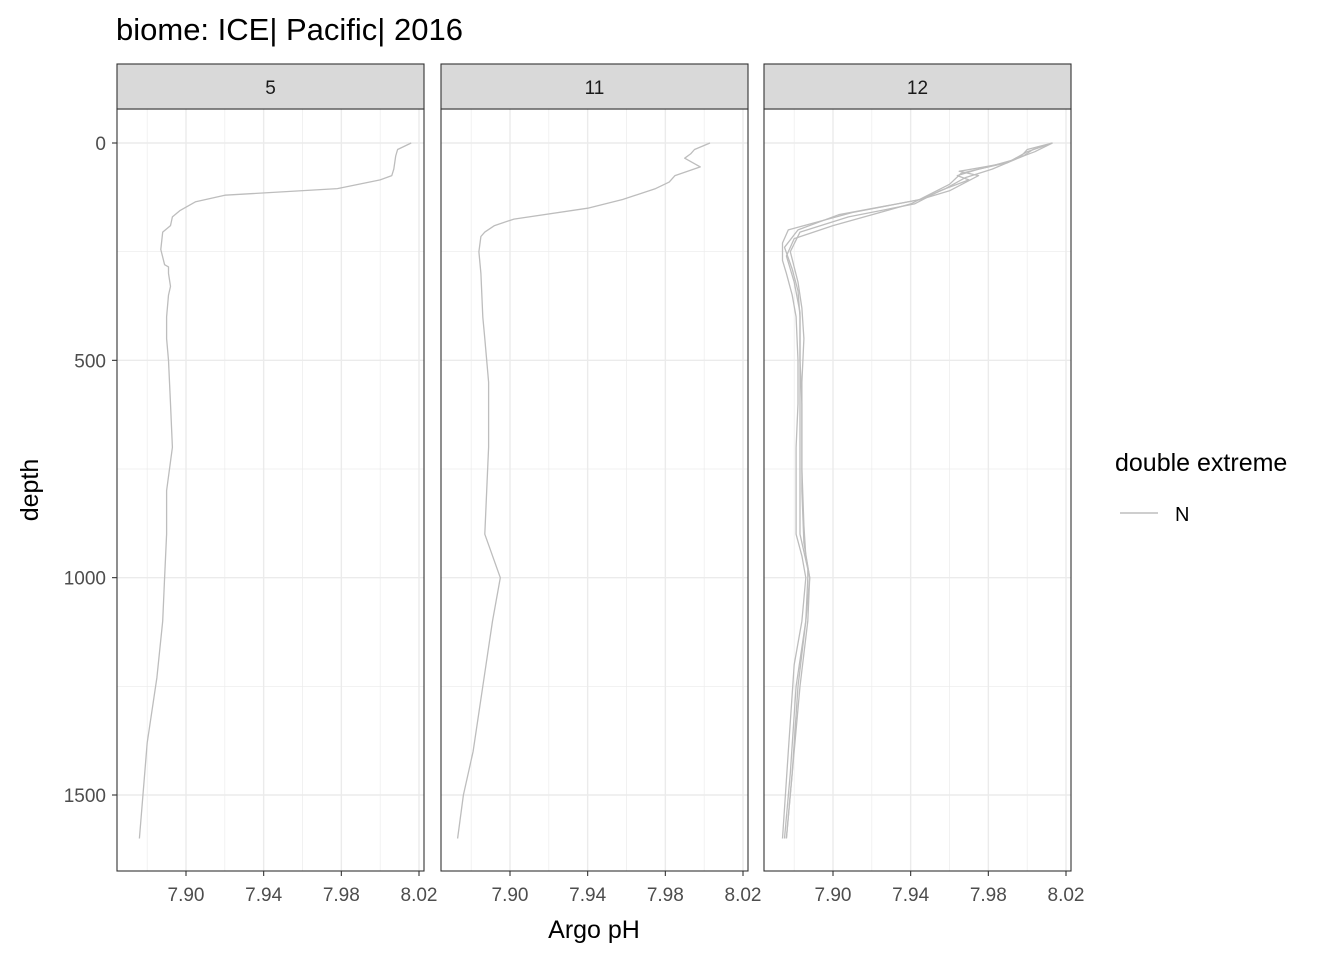 This screenshot has width=1344, height=960. Describe the element at coordinates (85, 796) in the screenshot. I see `y-tick-label: 1500` at that location.